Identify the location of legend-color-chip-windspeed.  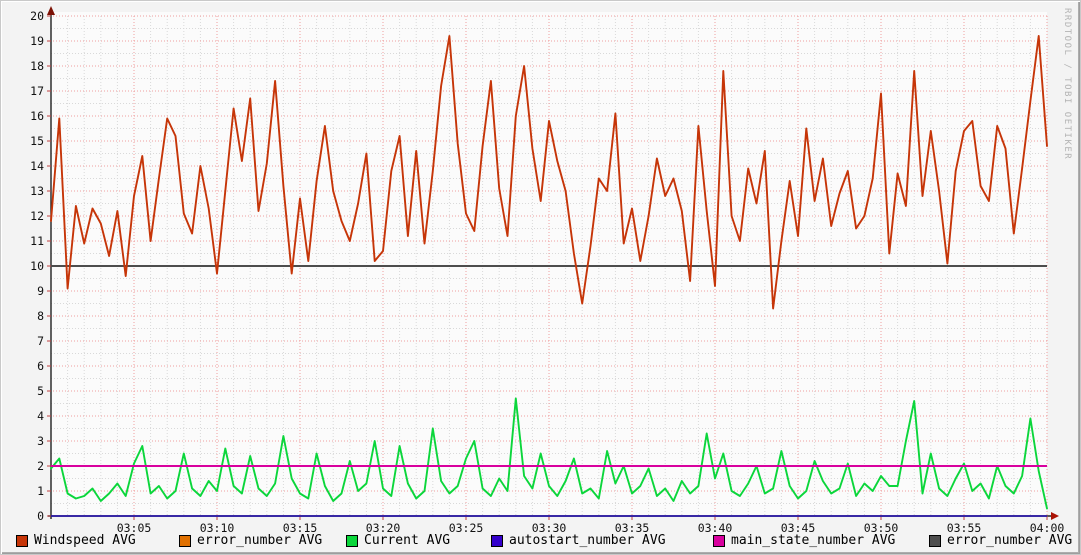
(22, 540).